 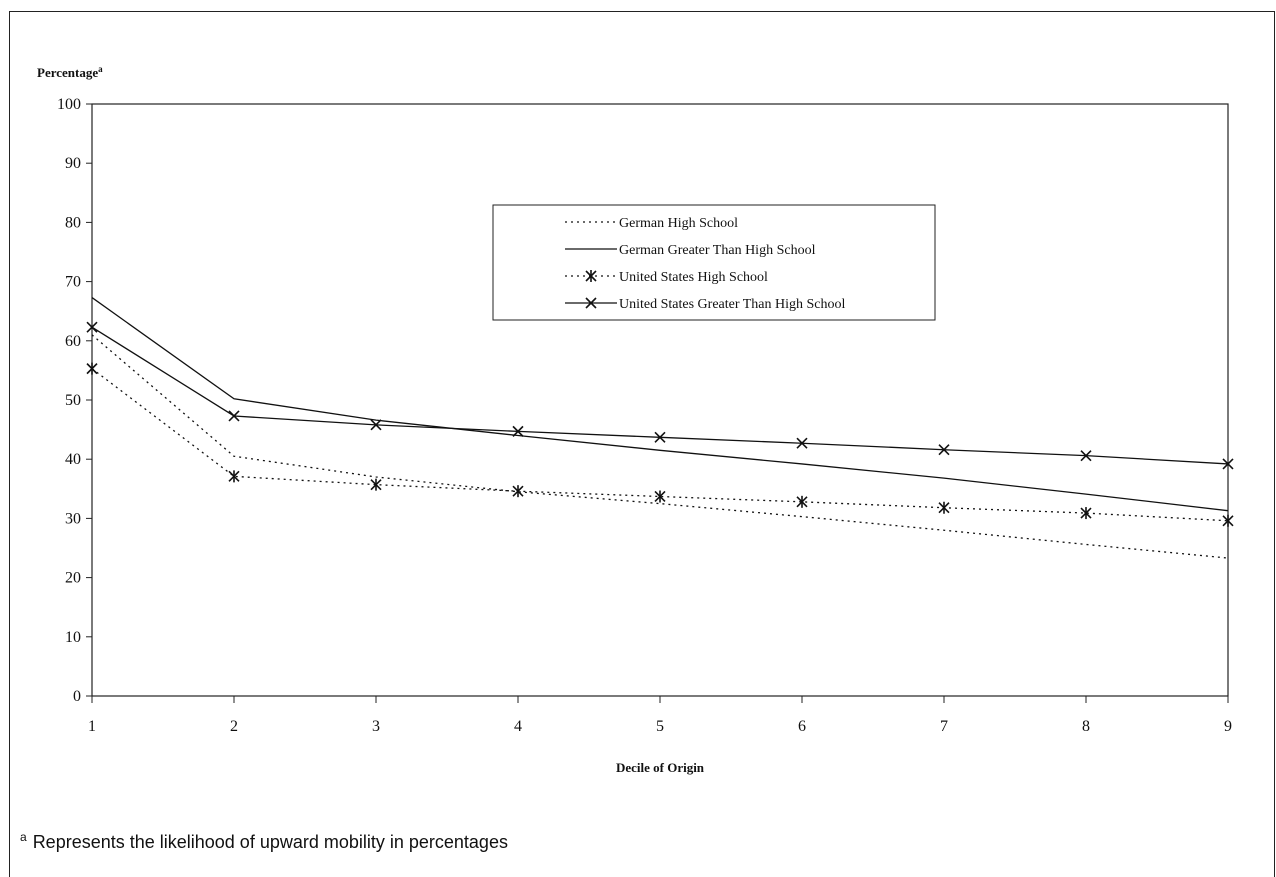 I want to click on legend-box, so click(x=714, y=262).